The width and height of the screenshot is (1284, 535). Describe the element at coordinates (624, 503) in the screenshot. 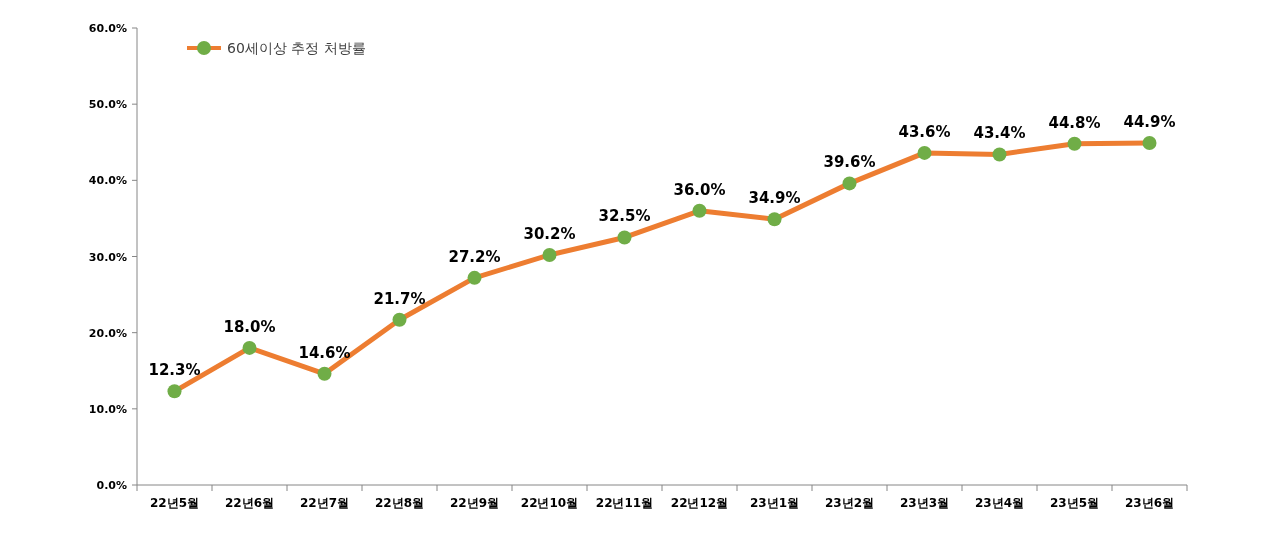

I see `x-tick-label: 22년11월` at that location.